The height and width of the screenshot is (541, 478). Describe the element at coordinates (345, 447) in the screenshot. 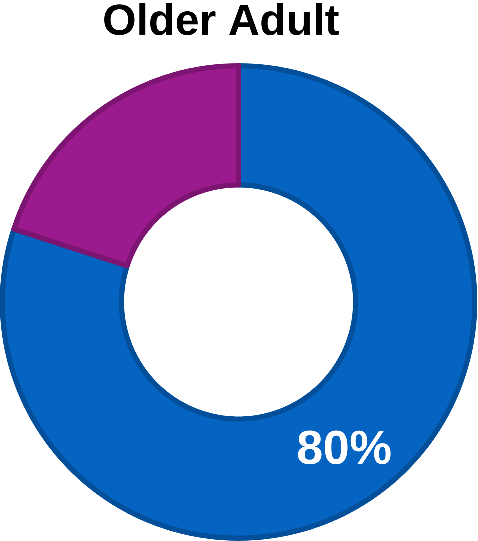

I see `data-label: 80%` at that location.